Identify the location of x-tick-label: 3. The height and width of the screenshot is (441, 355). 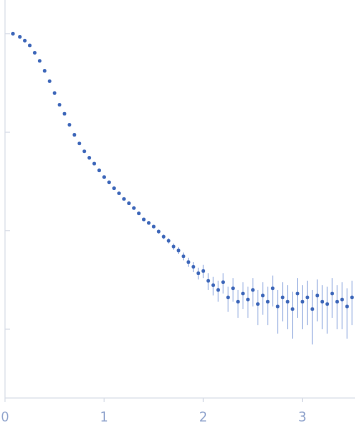
(302, 418).